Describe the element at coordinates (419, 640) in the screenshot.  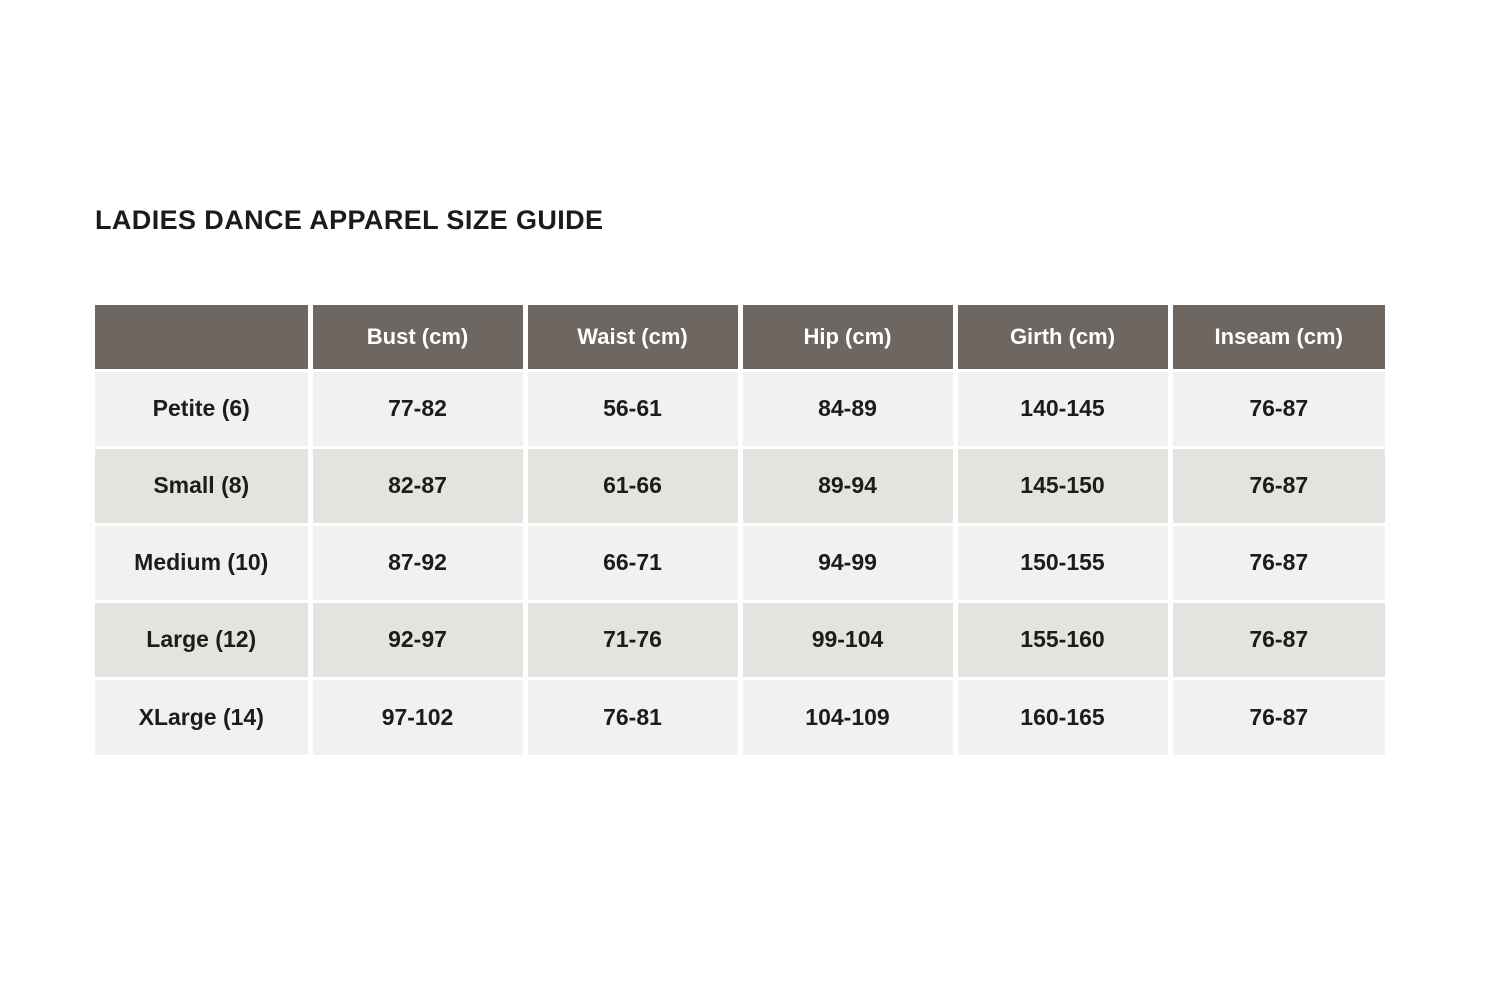
I see `value-cell: 92-97` at that location.